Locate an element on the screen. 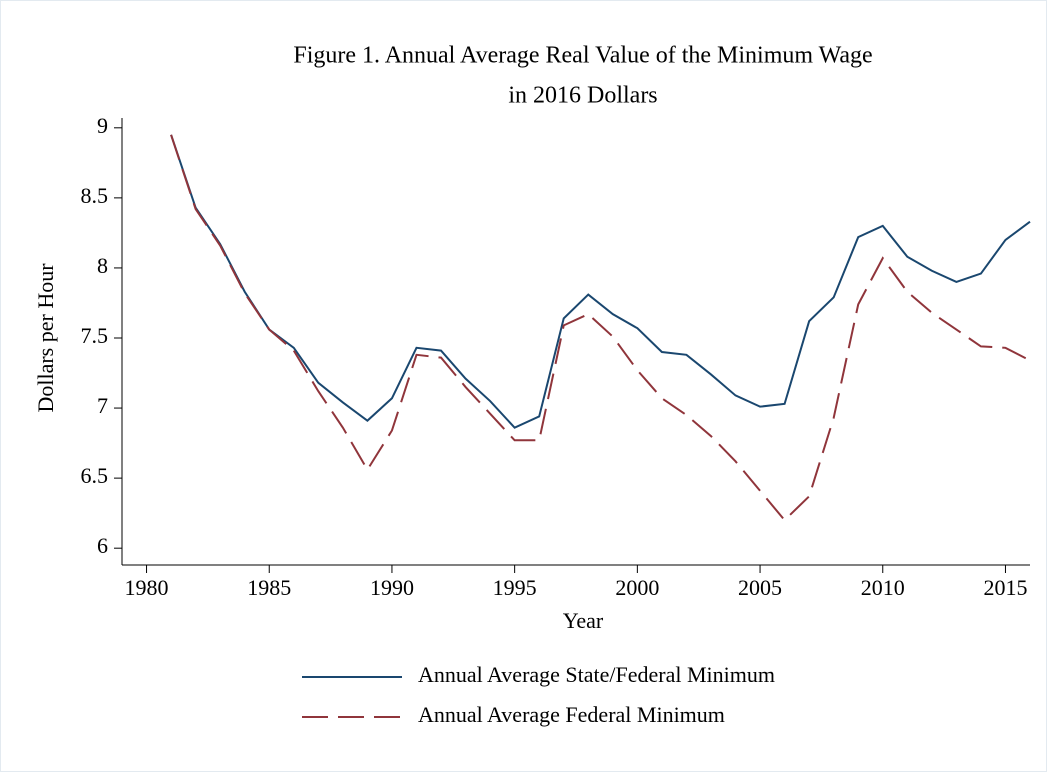 This screenshot has height=772, width=1047. x-tick-label: 2010 is located at coordinates (883, 587).